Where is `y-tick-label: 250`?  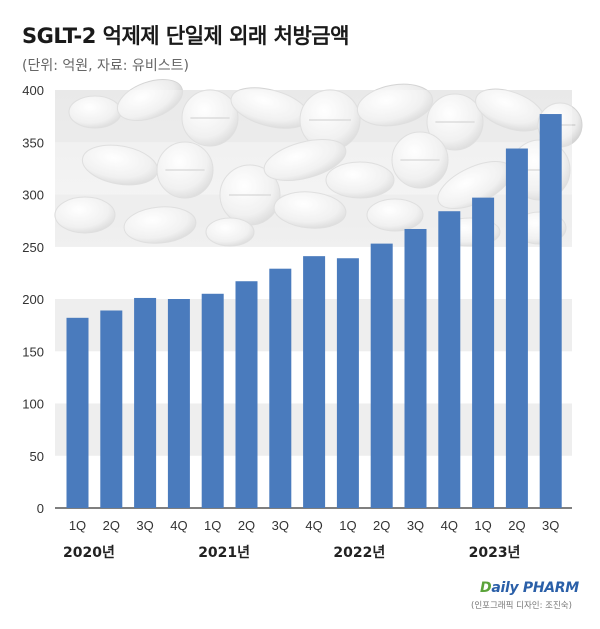 y-tick-label: 250 is located at coordinates (33, 247).